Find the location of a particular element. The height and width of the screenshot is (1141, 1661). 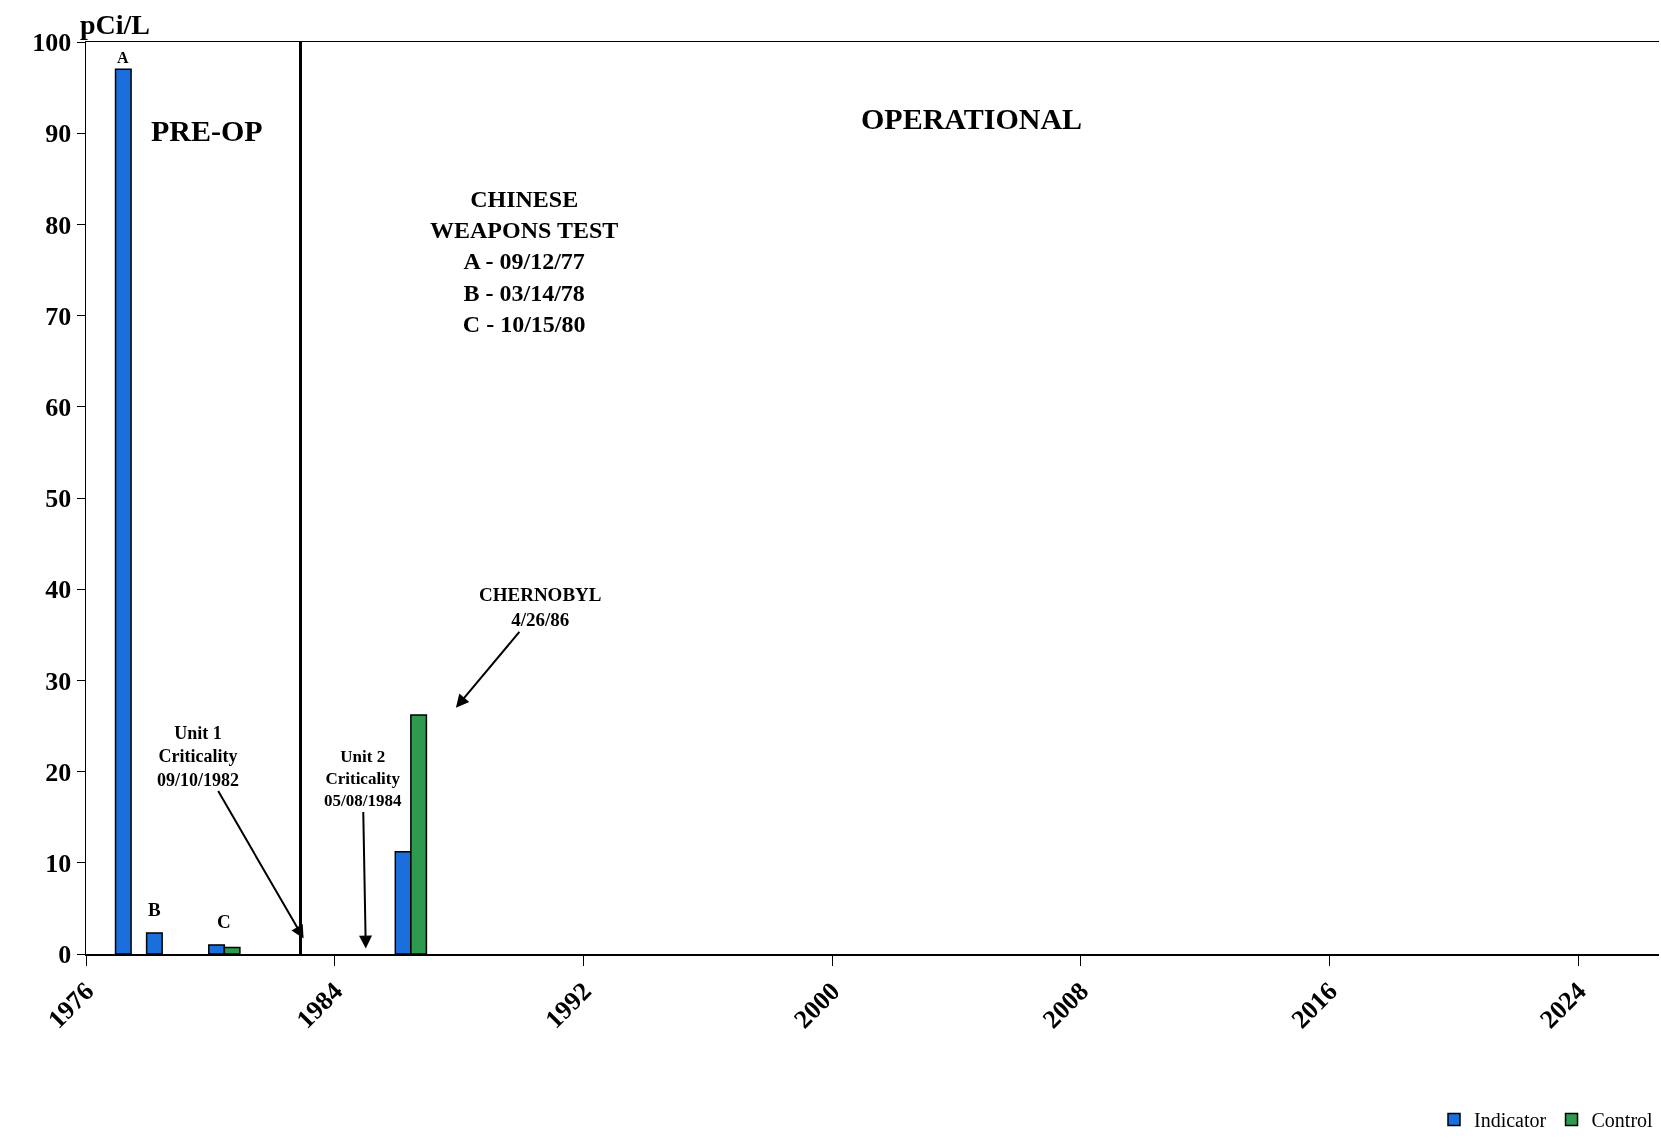

annotation: CHERNOBYL 4/26/86 is located at coordinates (540, 607).